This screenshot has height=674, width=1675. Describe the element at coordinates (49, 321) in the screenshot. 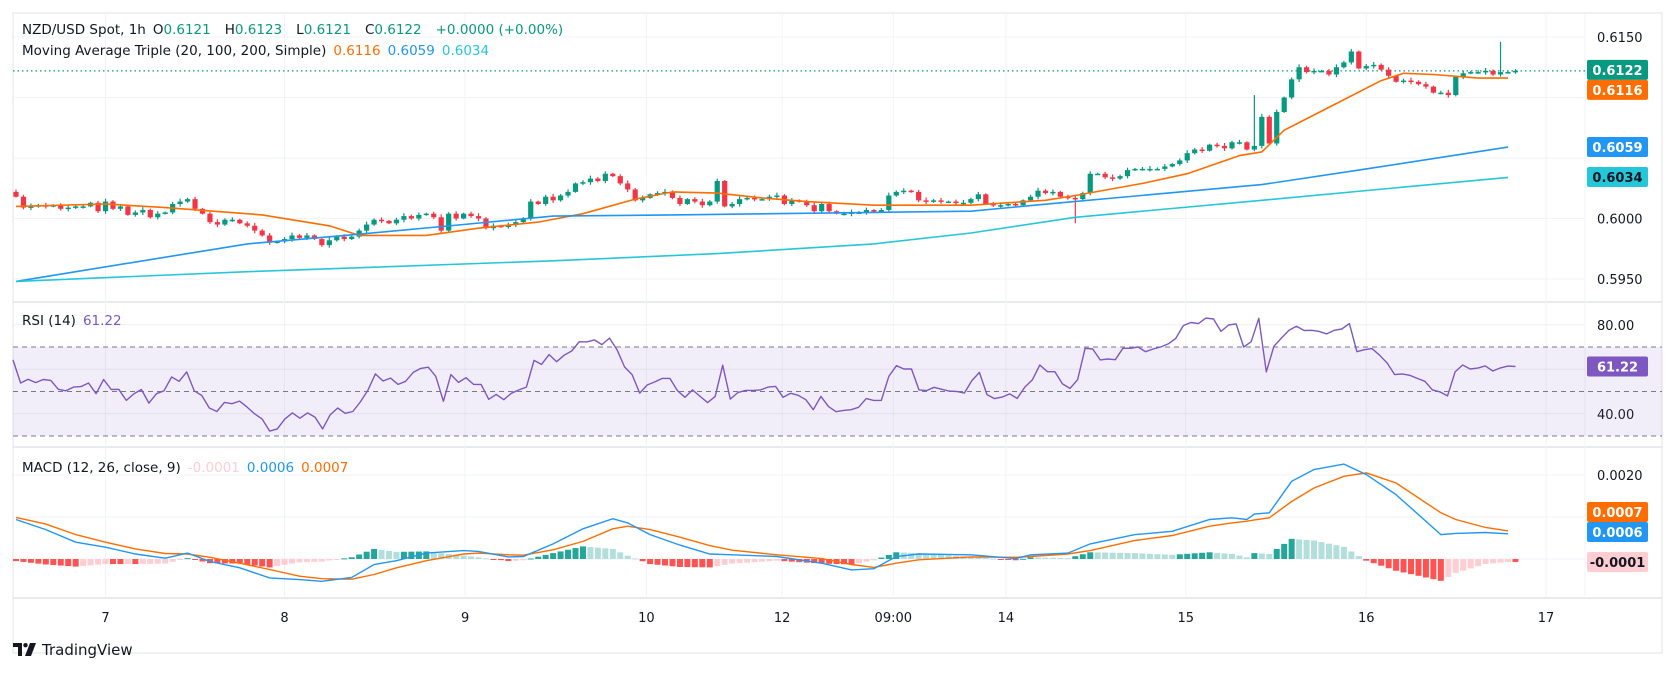

I see `rsi-title: RSI (14)` at that location.